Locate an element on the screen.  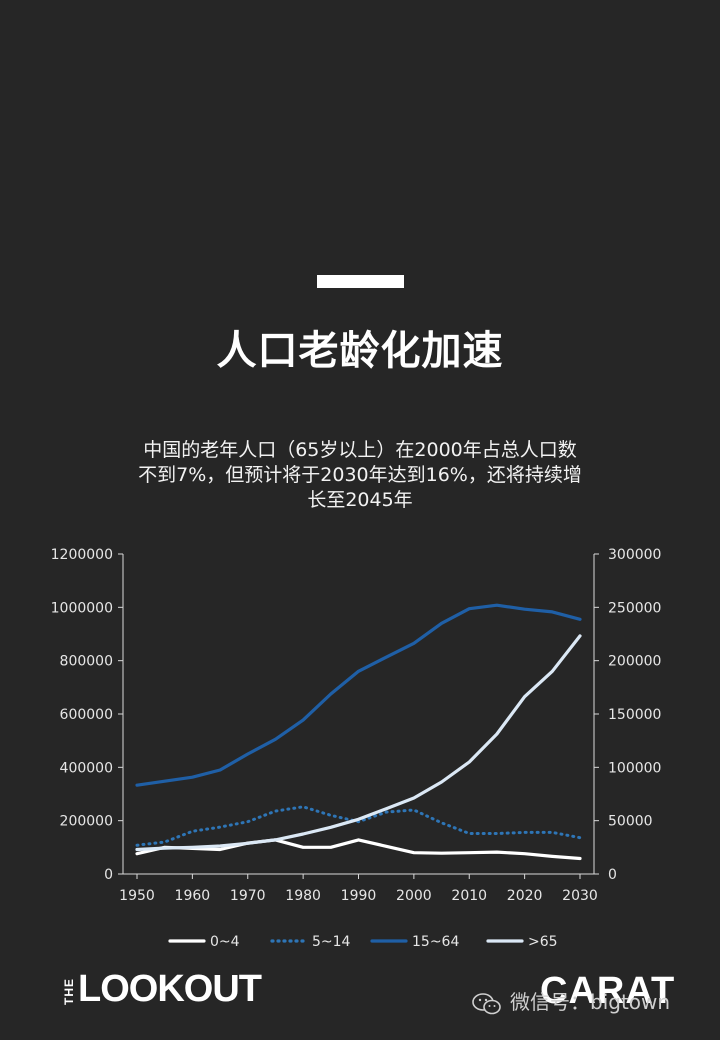
right-y-tick-label: 50000 is located at coordinates (630, 822).